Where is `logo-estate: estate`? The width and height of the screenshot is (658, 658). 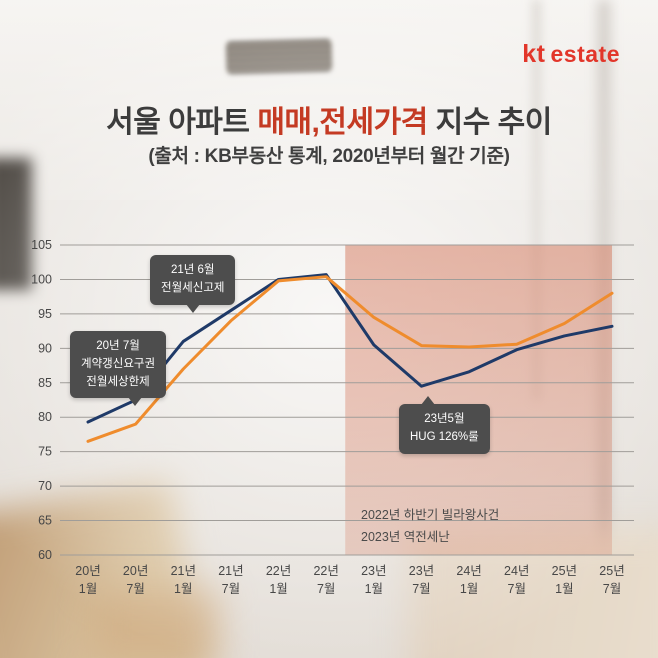 logo-estate: estate is located at coordinates (585, 54).